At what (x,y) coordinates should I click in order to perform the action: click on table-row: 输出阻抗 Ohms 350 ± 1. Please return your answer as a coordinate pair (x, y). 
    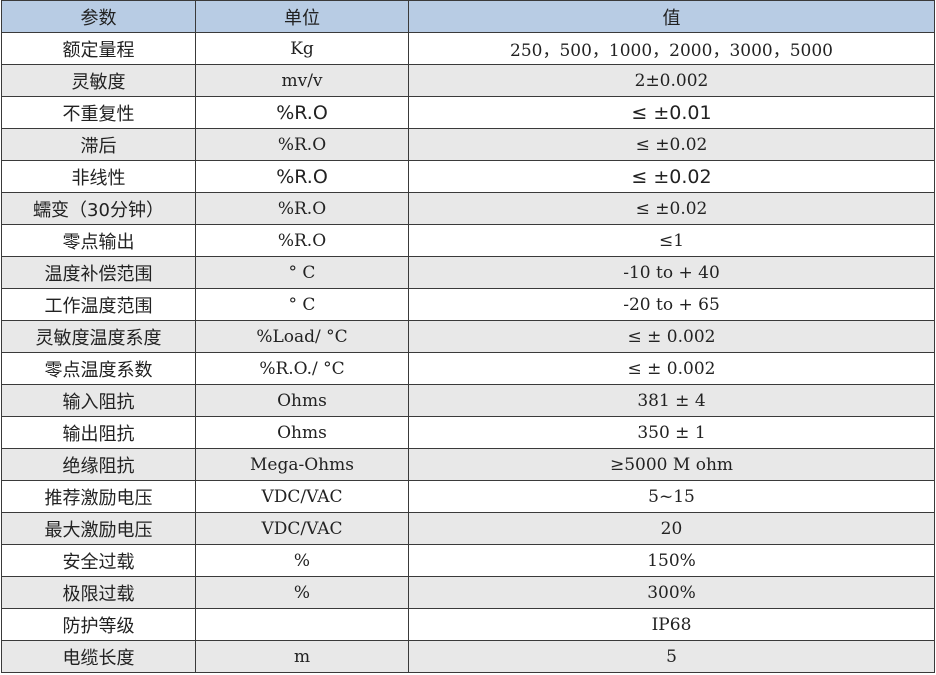
    Looking at the image, I should click on (468, 432).